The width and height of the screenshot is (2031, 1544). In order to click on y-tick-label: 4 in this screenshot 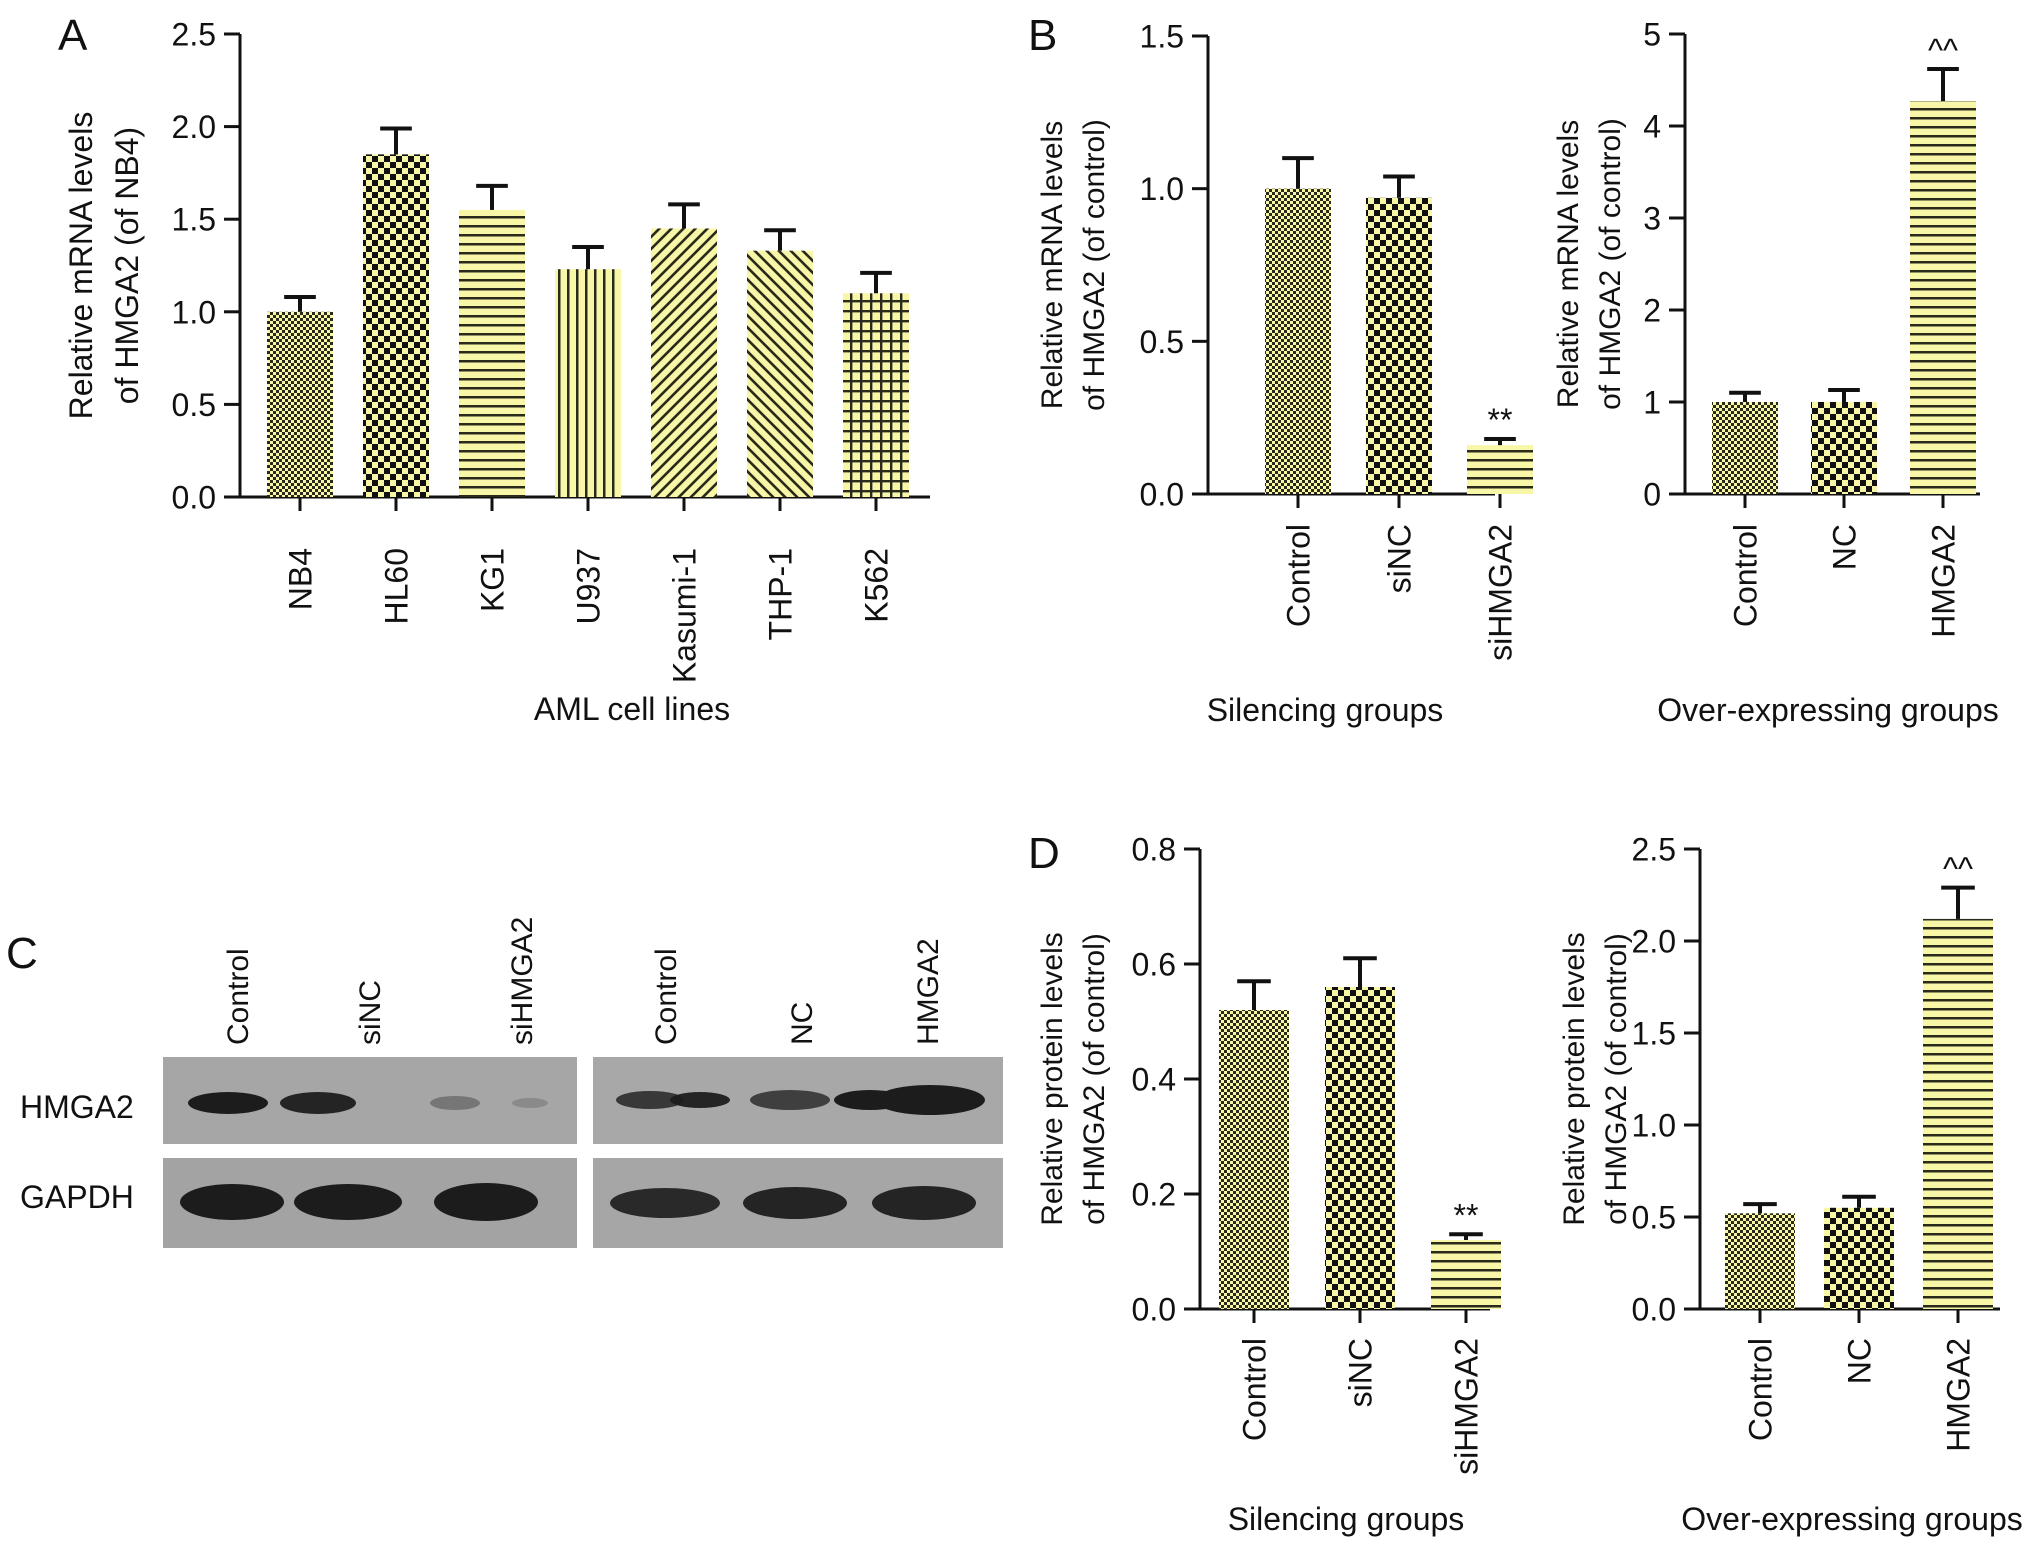, I will do `click(1652, 127)`.